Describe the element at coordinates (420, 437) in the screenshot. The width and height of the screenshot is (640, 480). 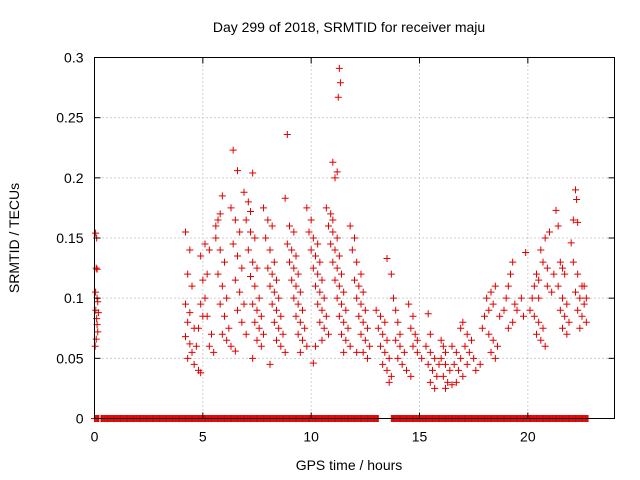
I see `x-tick-label: 15` at that location.